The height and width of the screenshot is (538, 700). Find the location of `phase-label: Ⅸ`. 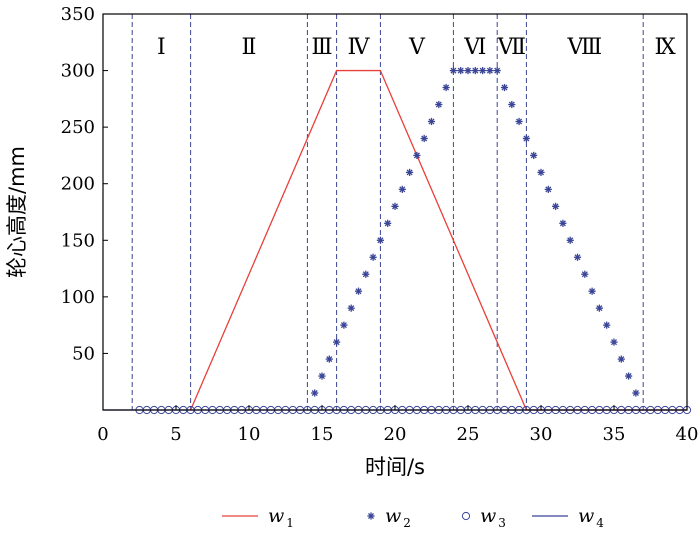

phase-label: Ⅸ is located at coordinates (665, 47).